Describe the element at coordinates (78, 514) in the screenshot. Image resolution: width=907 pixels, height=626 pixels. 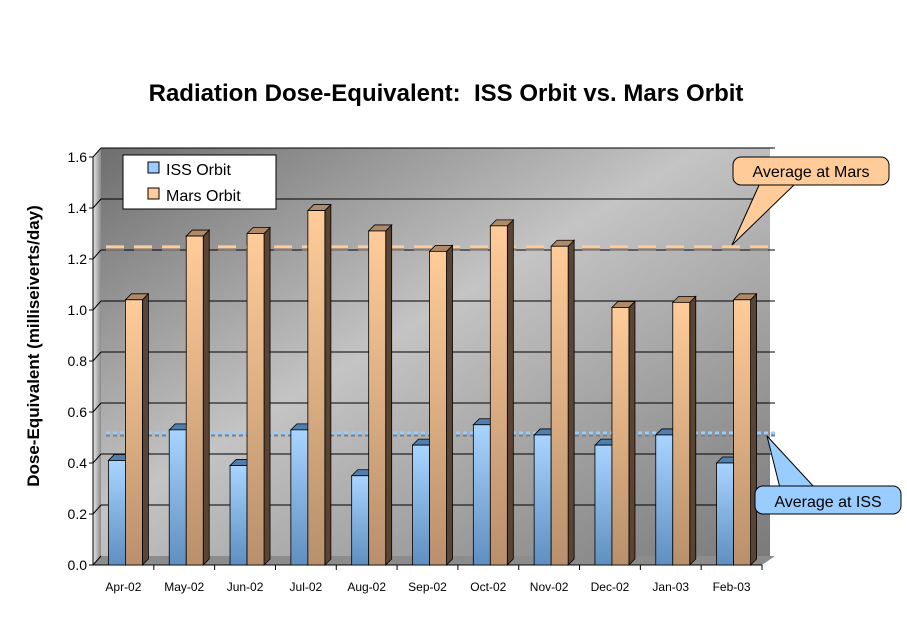
I see `y-tick-label: 0.2` at that location.